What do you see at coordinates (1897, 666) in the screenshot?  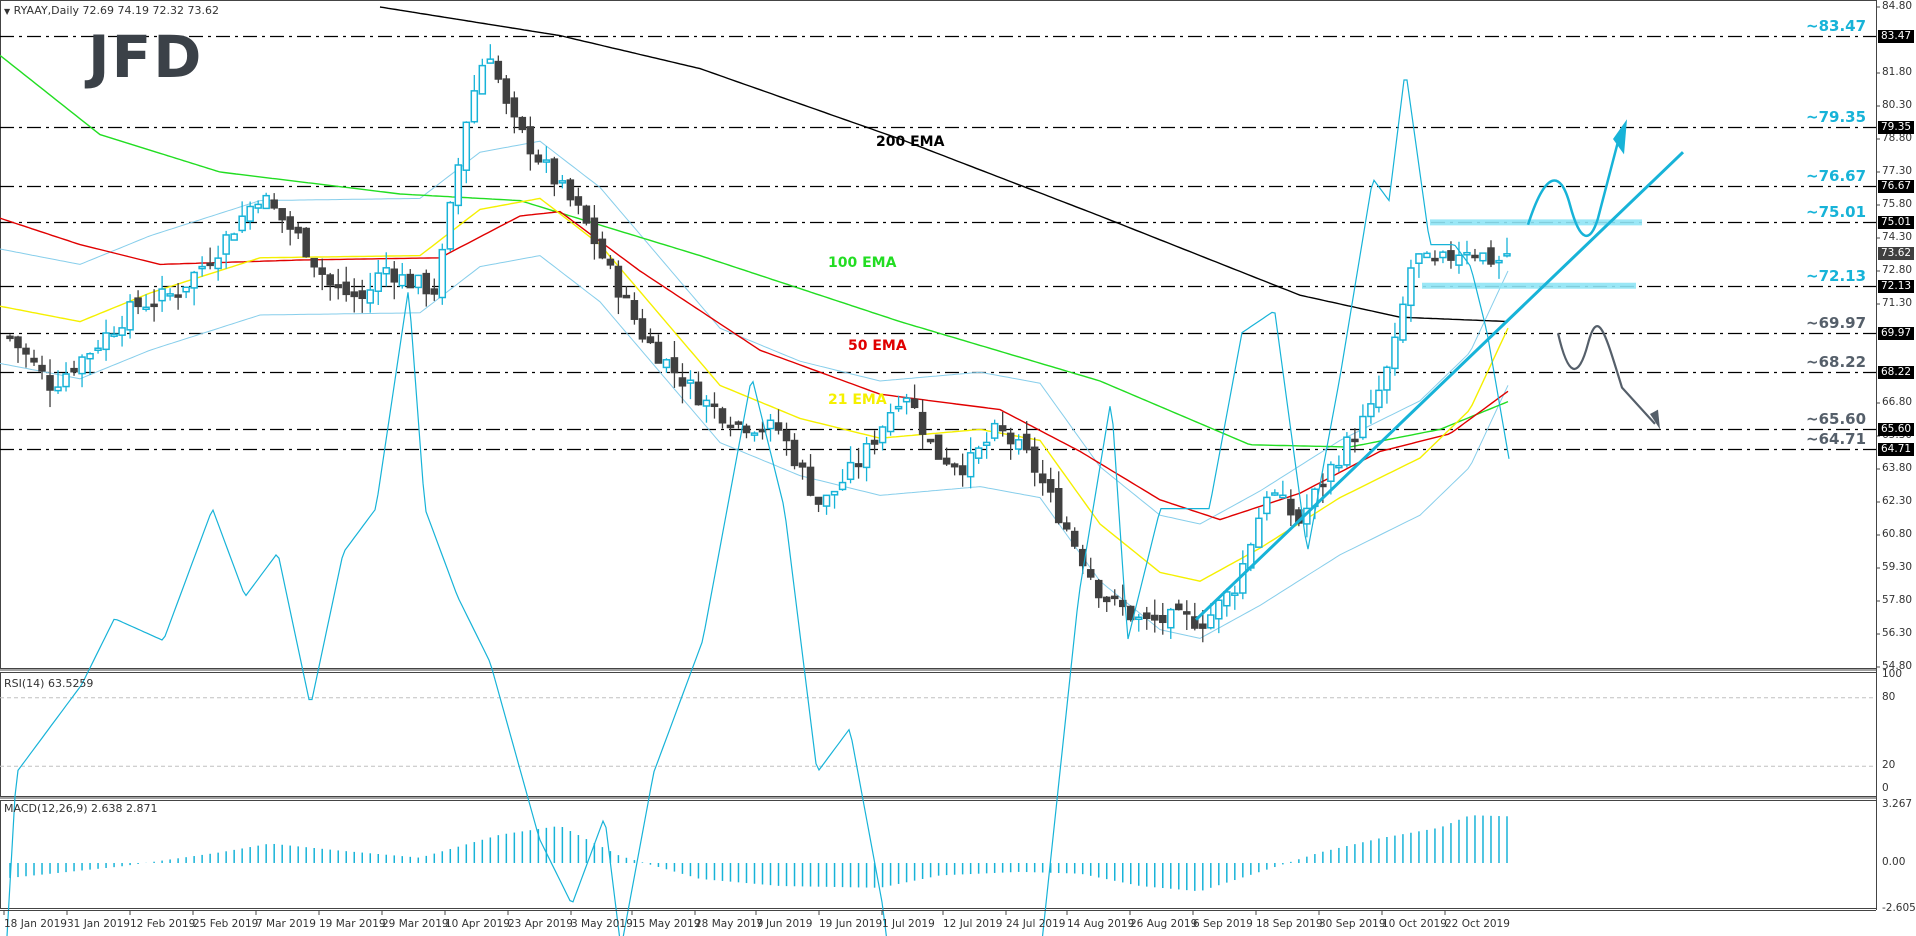 I see `price-tick-label: 54.80` at bounding box center [1897, 666].